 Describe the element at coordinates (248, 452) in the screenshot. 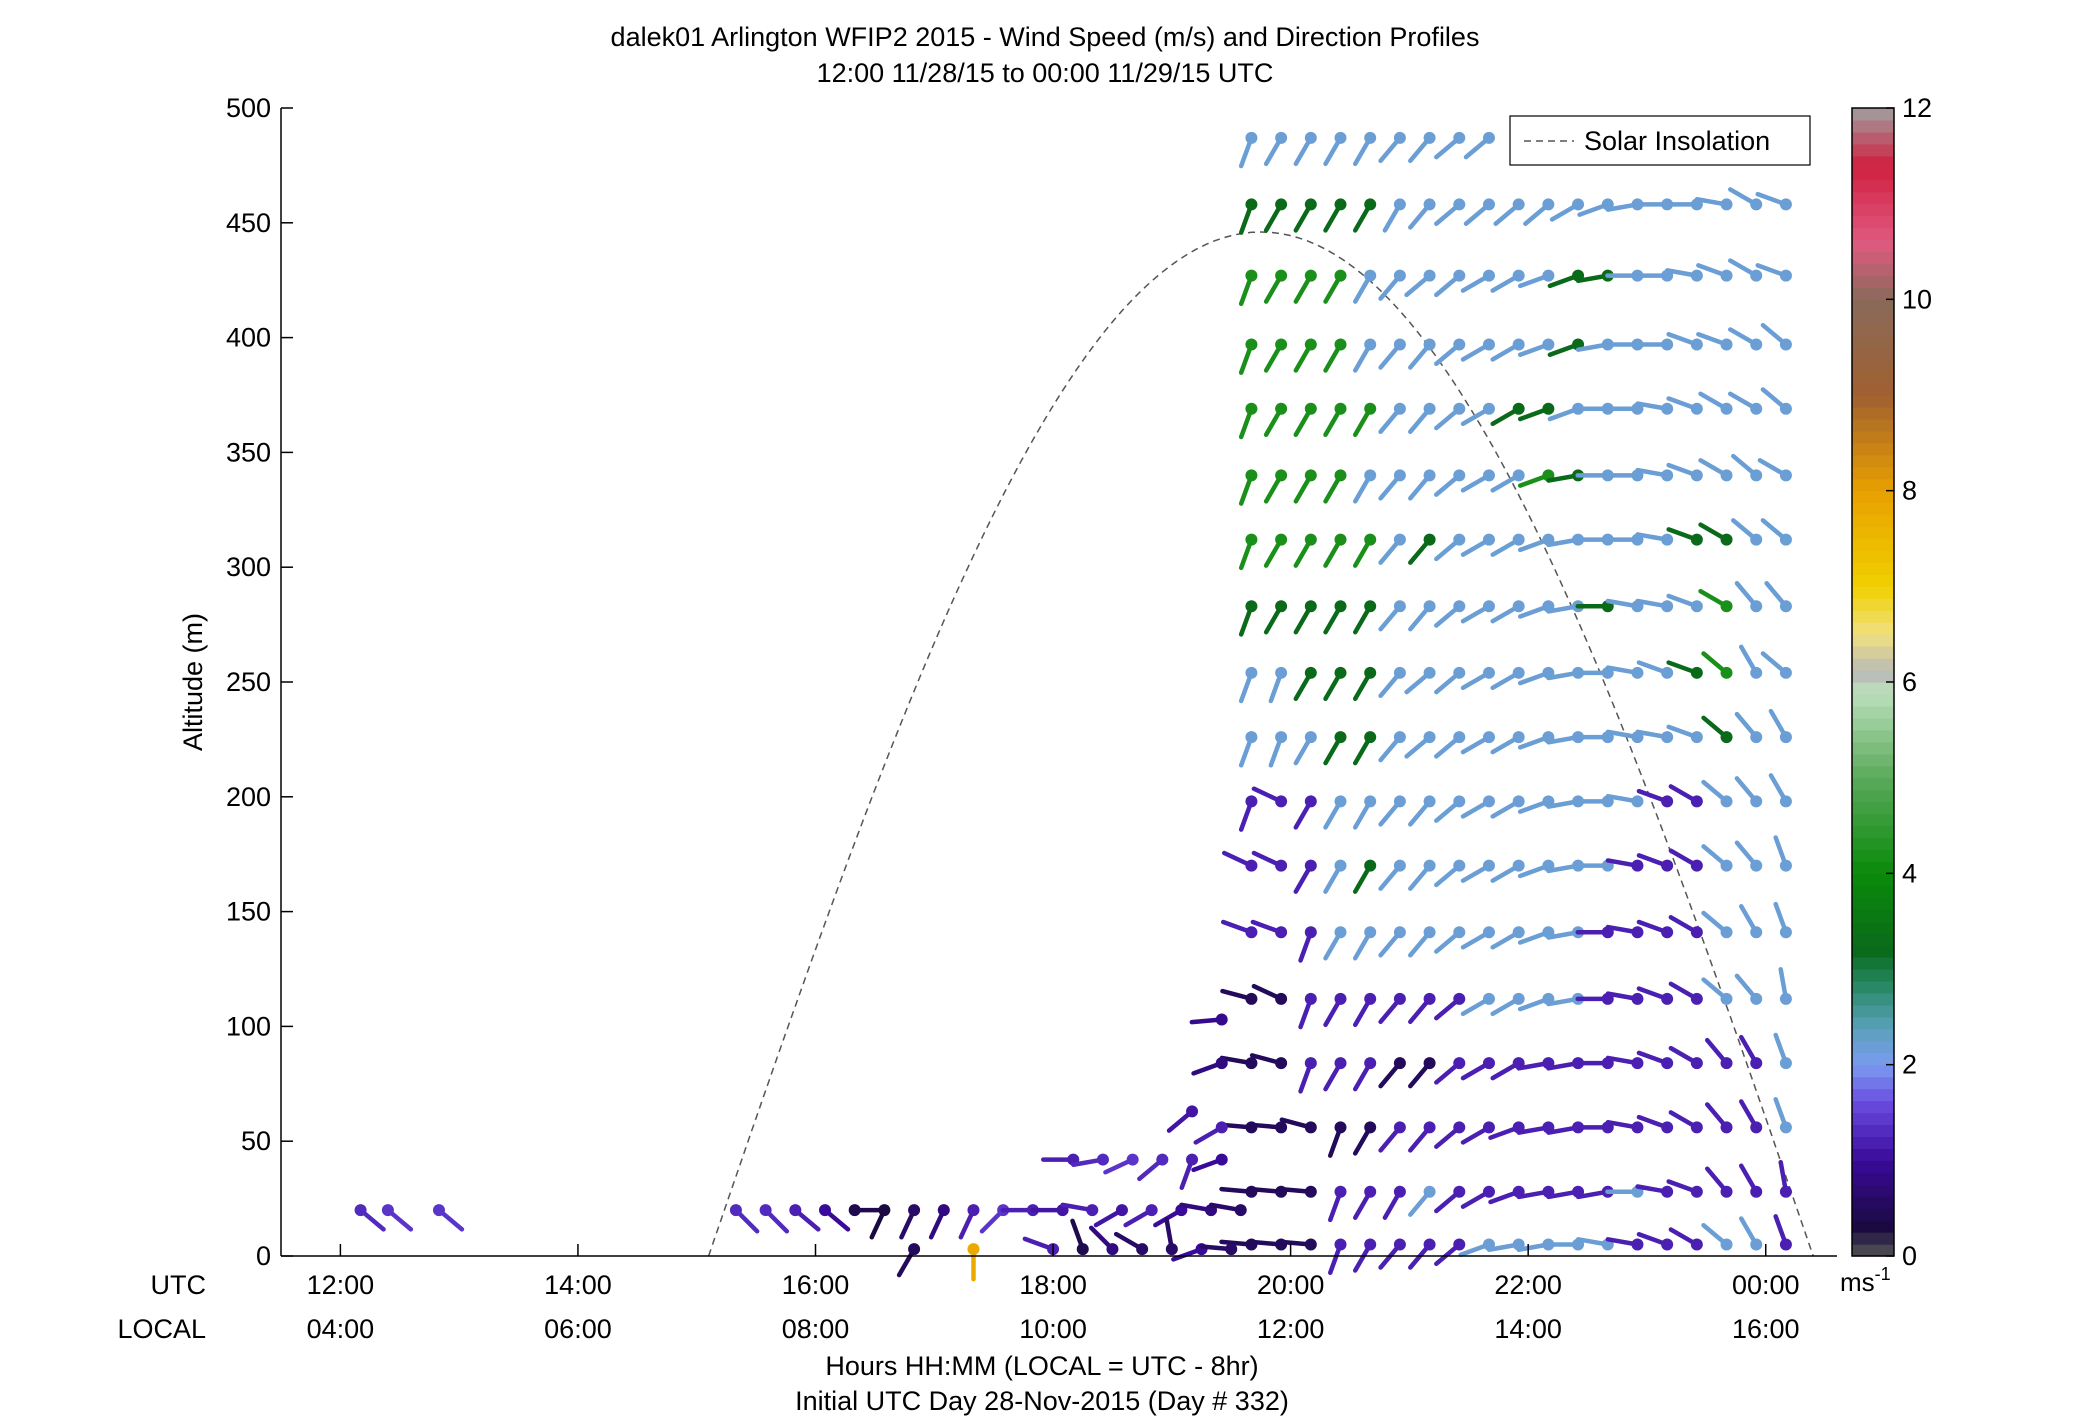

I see `y-tick-label: 350` at that location.